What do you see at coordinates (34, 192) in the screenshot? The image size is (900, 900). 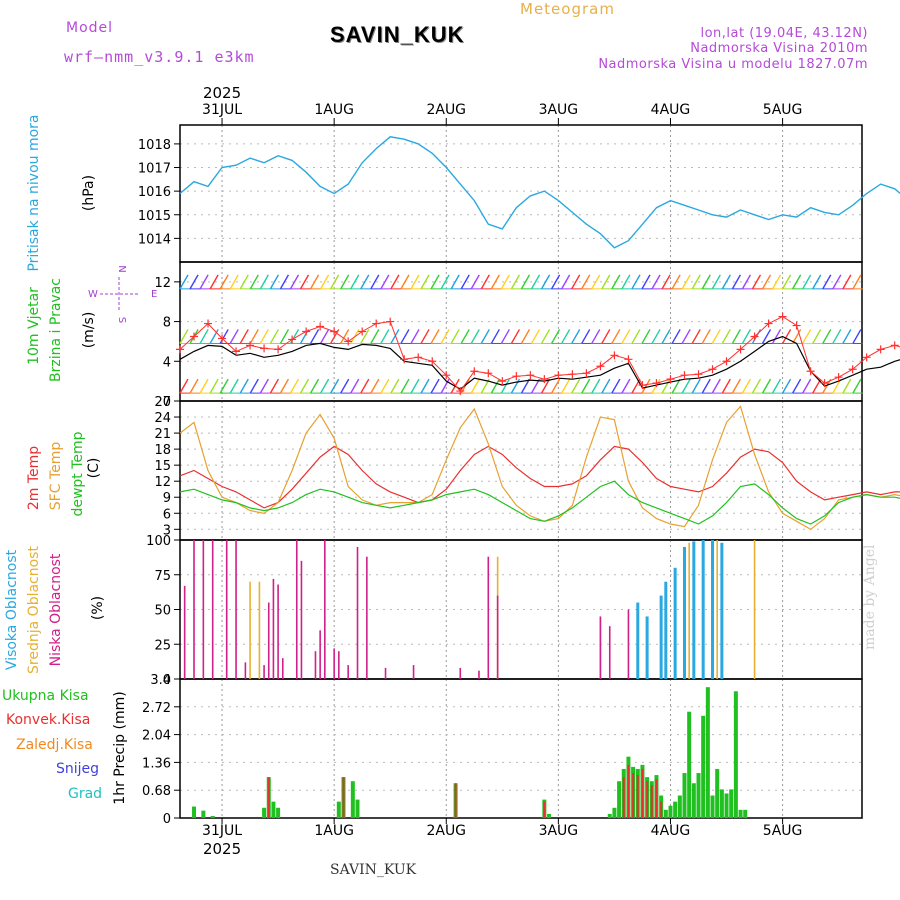 I see `pressure-axis-title: Pritisak na nivou mora` at bounding box center [34, 192].